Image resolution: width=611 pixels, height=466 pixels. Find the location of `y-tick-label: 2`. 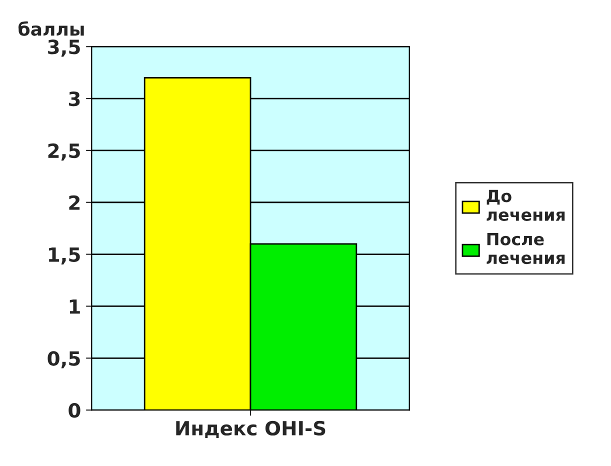

y-tick-label: 2 is located at coordinates (74, 202).